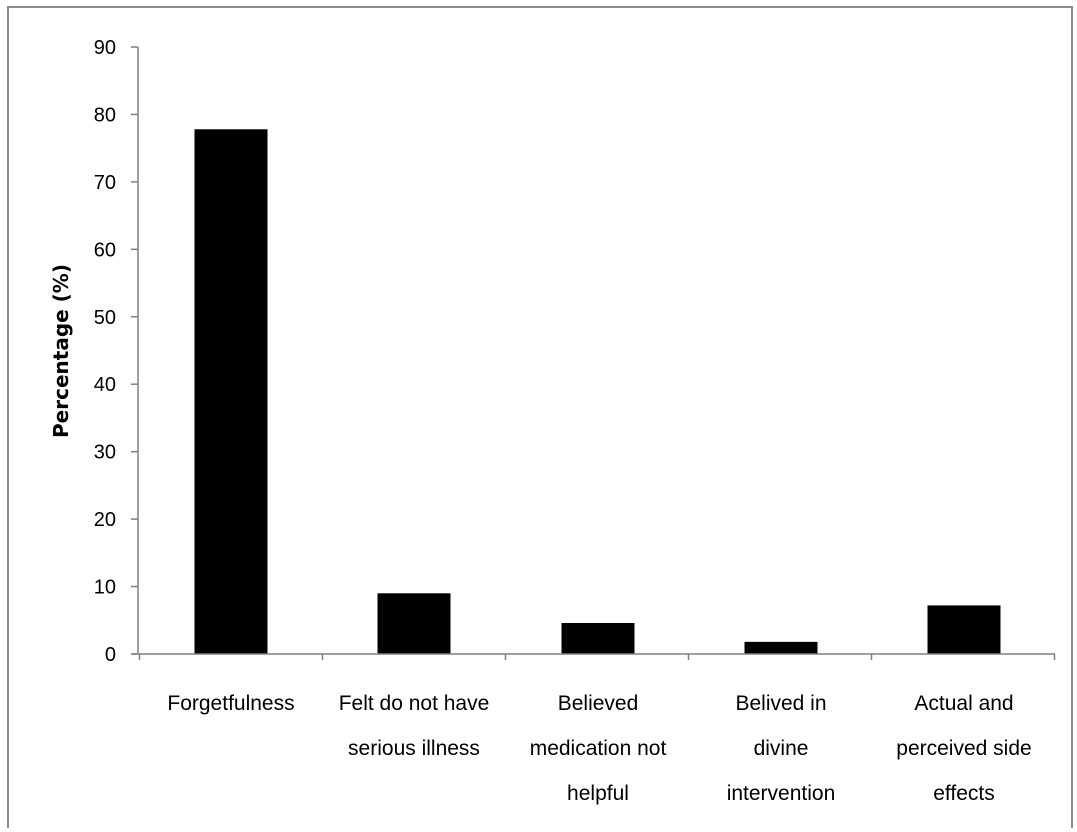 The width and height of the screenshot is (1077, 832). I want to click on y-tick-label-6: 60, so click(105, 250).